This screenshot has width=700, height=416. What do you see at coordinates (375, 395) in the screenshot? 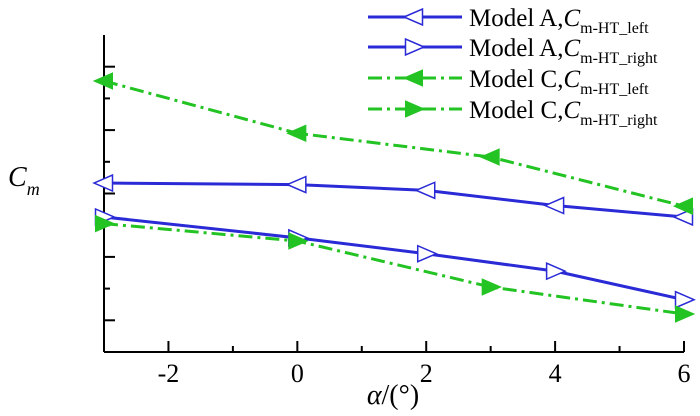
I see `x-axis-title-italic: α` at bounding box center [375, 395].